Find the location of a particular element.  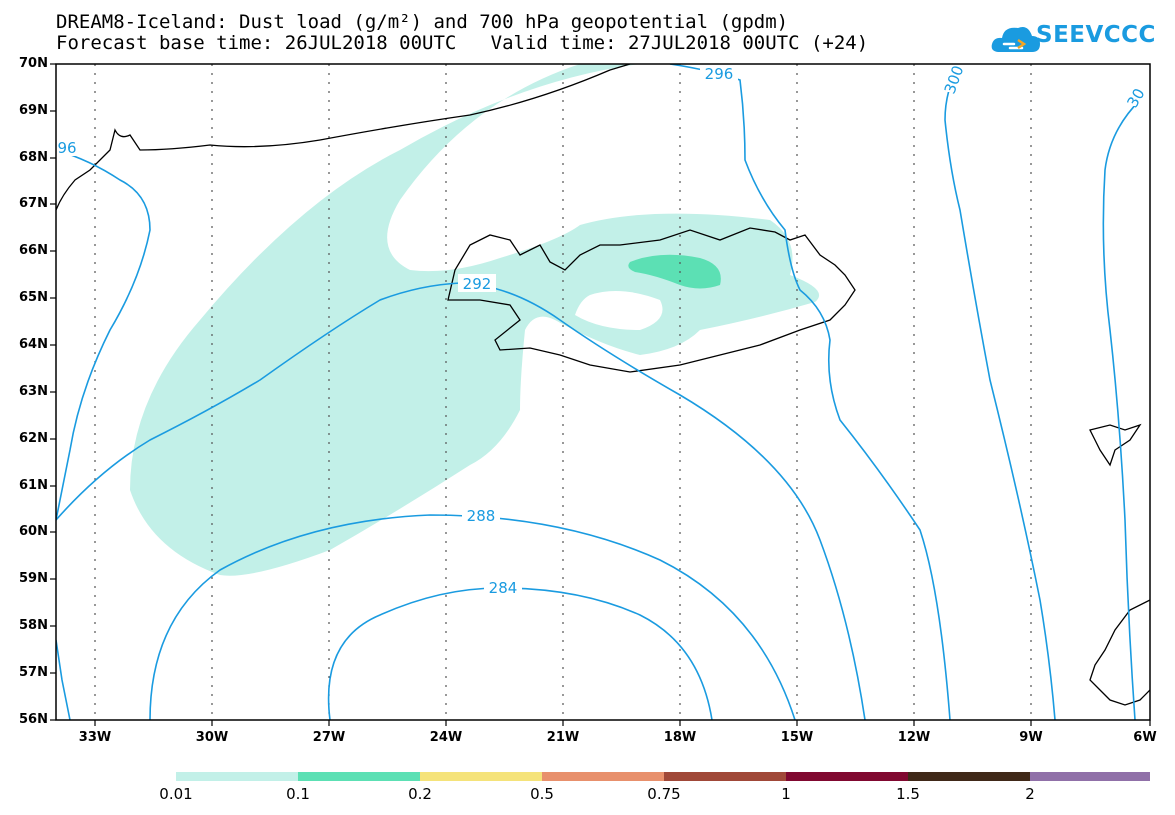

colorbar-label: 0.75 is located at coordinates (664, 794).